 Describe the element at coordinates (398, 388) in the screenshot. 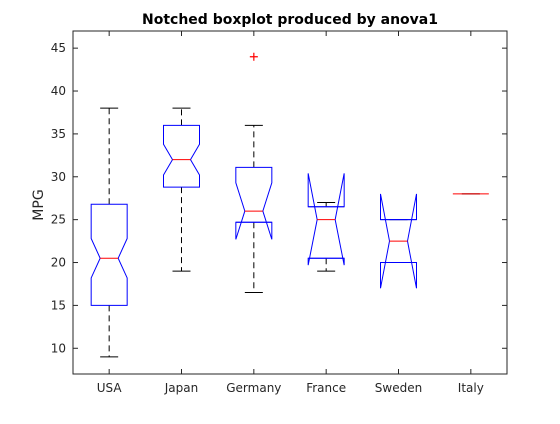

I see `x-tick-label: Sweden` at that location.